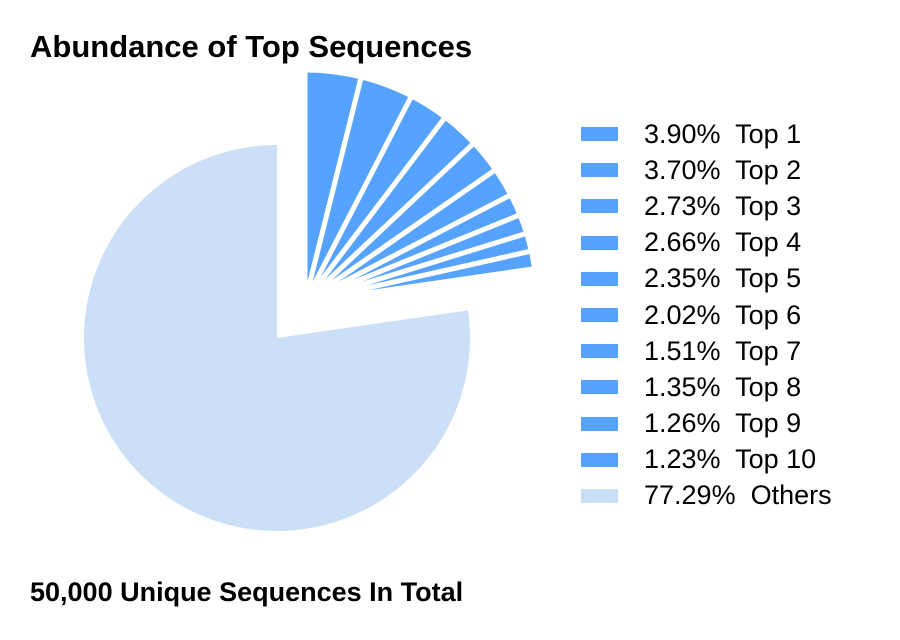 This screenshot has height=640, width=900. I want to click on legend-item-top-7: 1.51% Top 7, so click(706, 351).